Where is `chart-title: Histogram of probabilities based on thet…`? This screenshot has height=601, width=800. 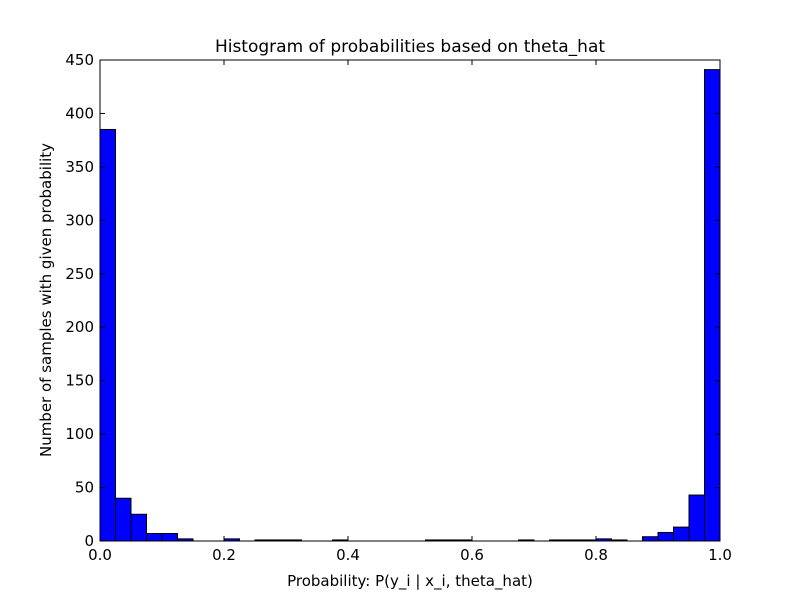 chart-title: Histogram of probabilities based on thet… is located at coordinates (410, 47).